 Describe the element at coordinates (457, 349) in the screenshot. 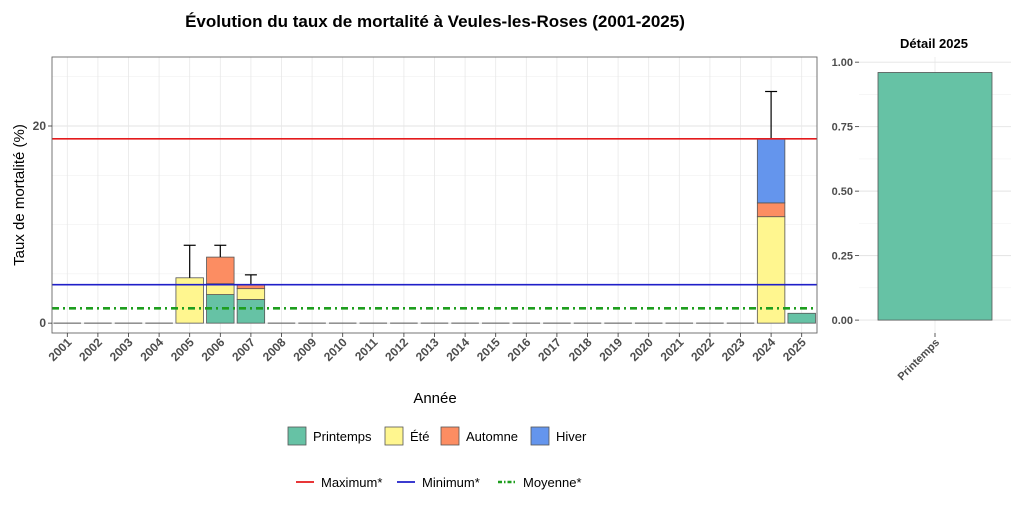

I see `x-tick-label: 2014` at that location.